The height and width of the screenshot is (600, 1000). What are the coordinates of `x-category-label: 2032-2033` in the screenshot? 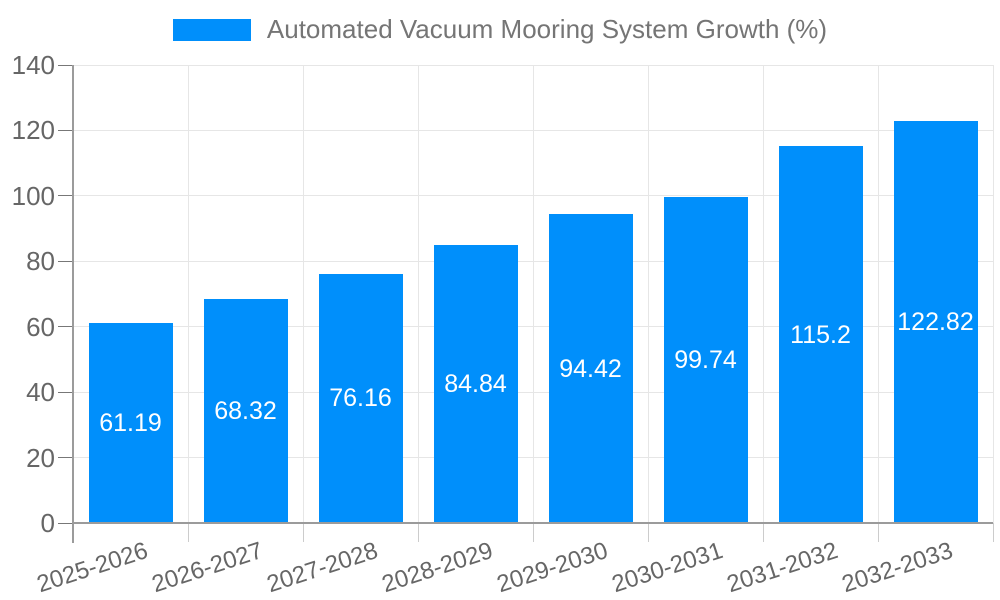 It's located at (897, 568).